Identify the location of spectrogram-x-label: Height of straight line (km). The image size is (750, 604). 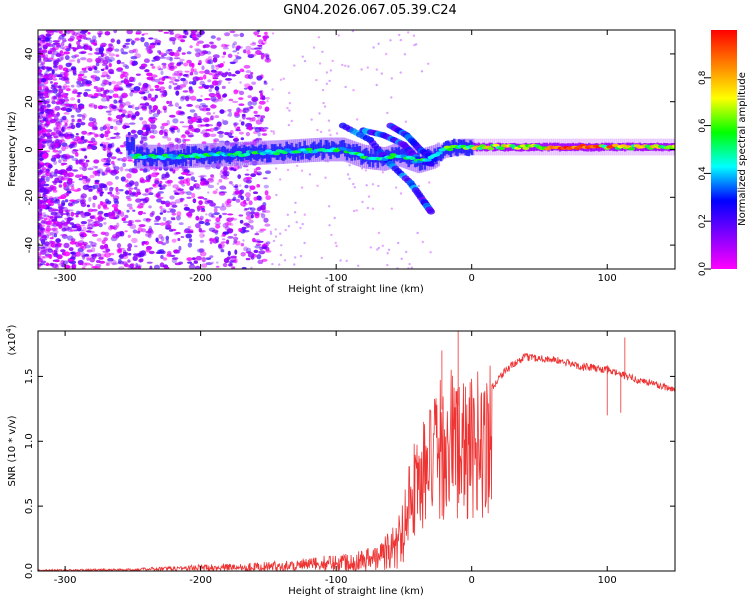
(356, 289).